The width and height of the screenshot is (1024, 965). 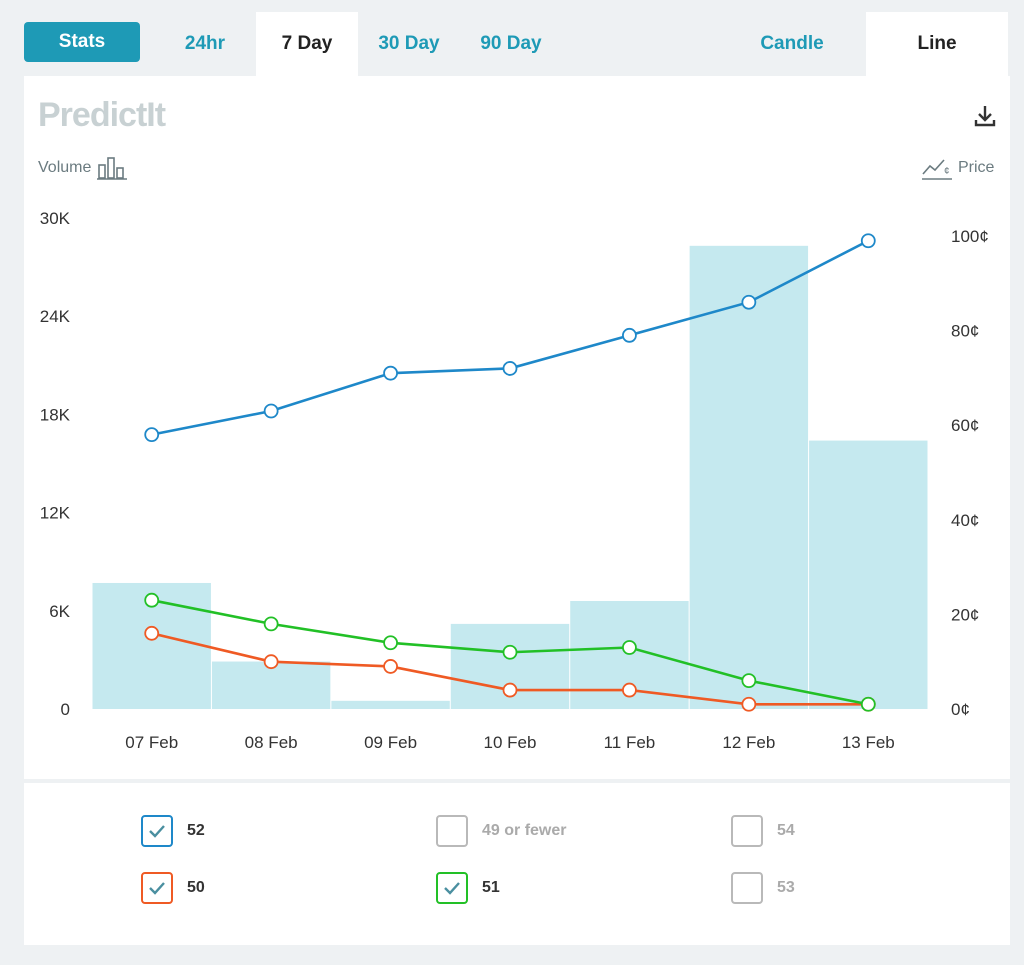 I want to click on legend-label-54: 54, so click(x=786, y=830).